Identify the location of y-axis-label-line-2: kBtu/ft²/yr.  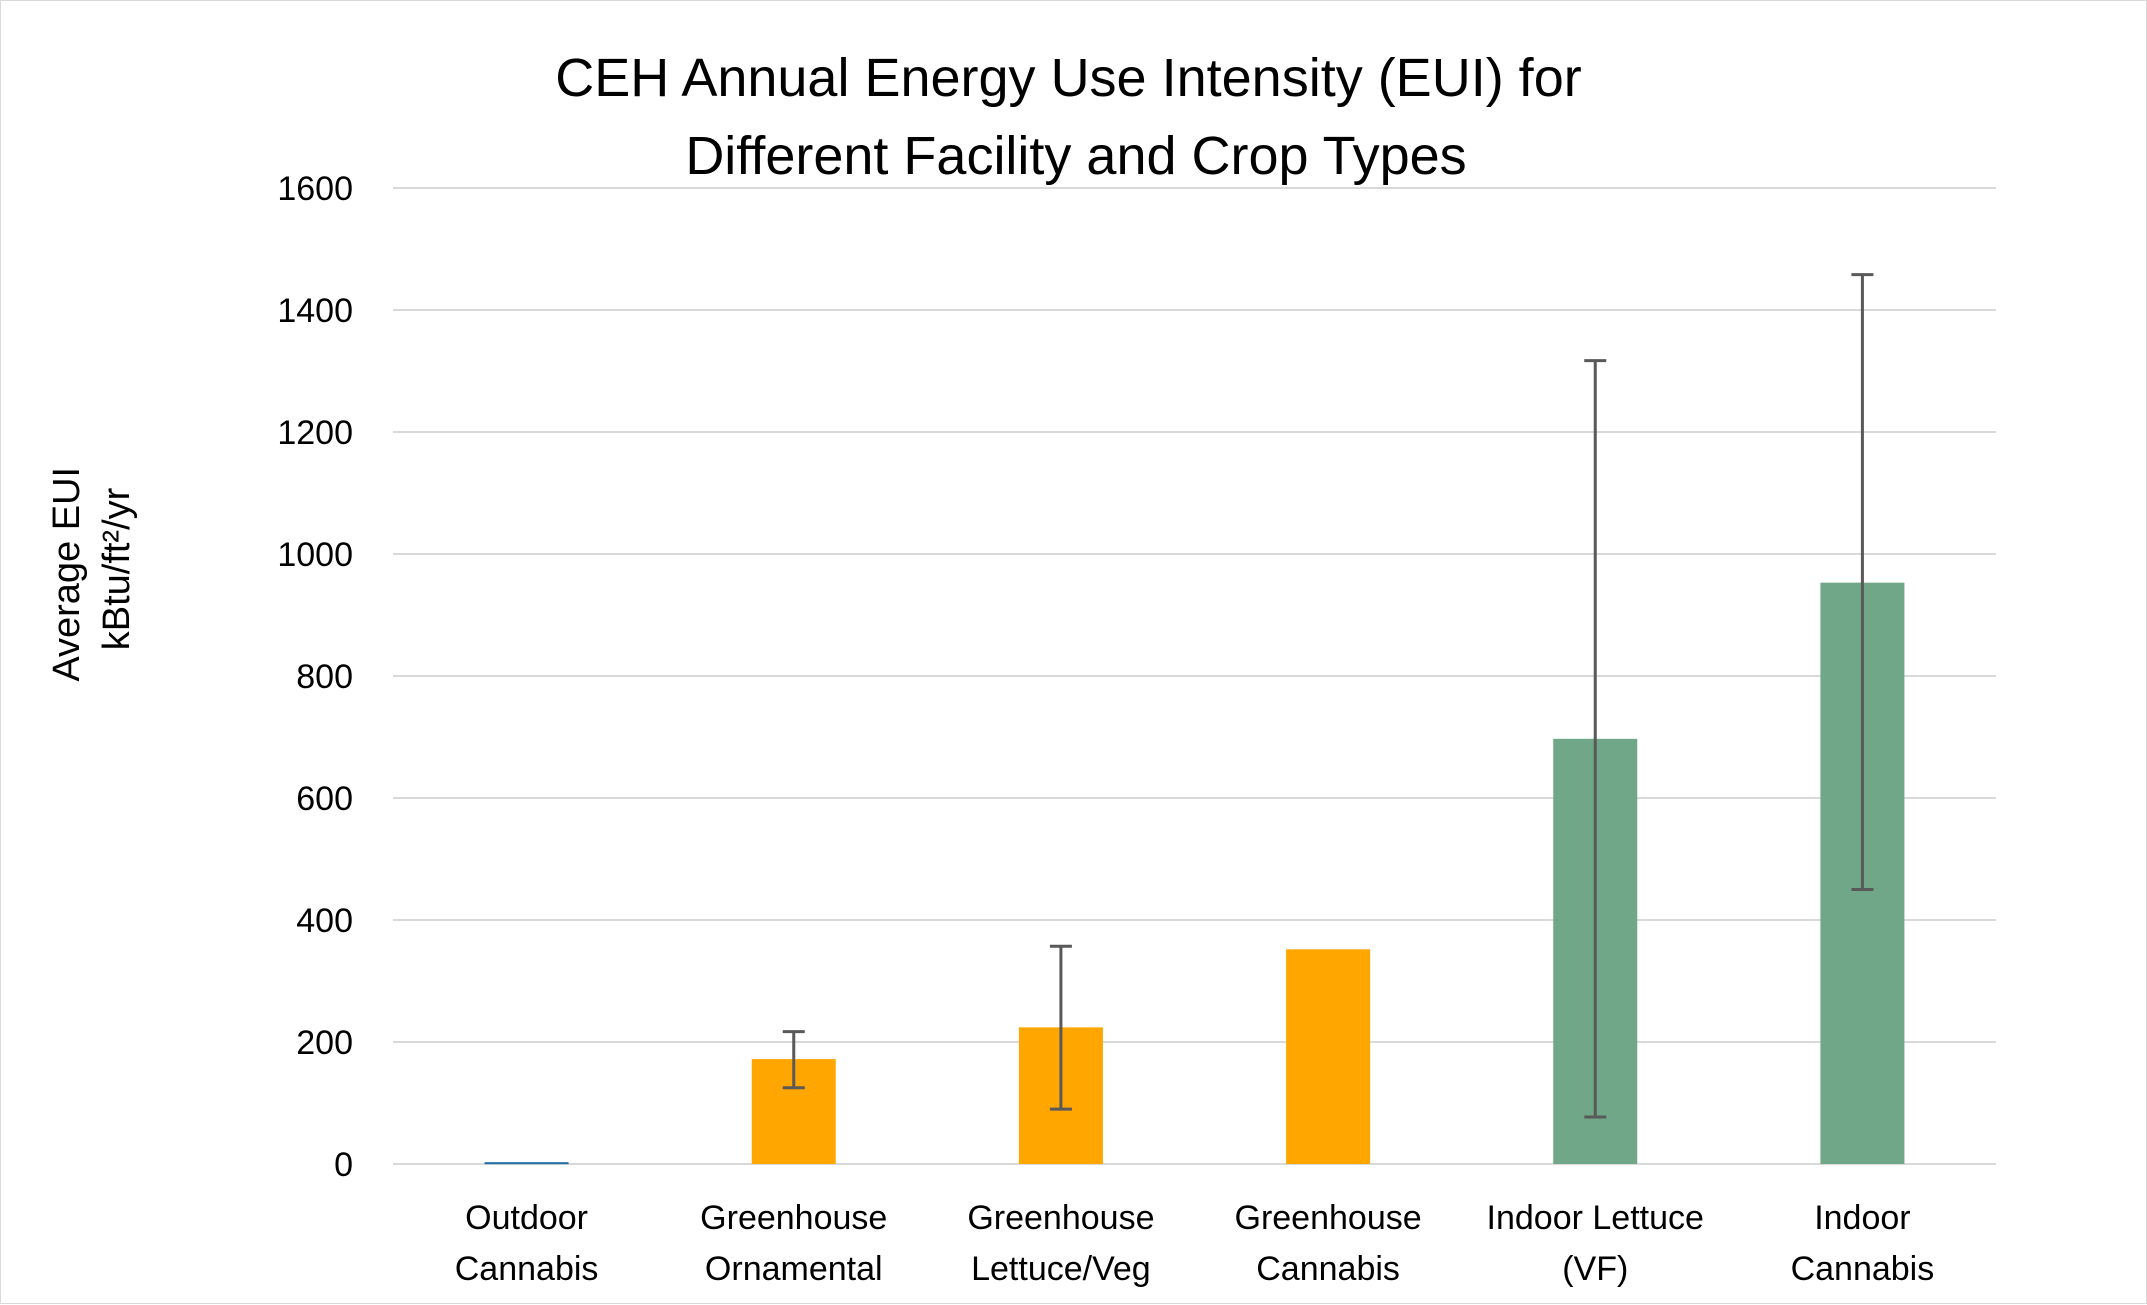
(117, 568).